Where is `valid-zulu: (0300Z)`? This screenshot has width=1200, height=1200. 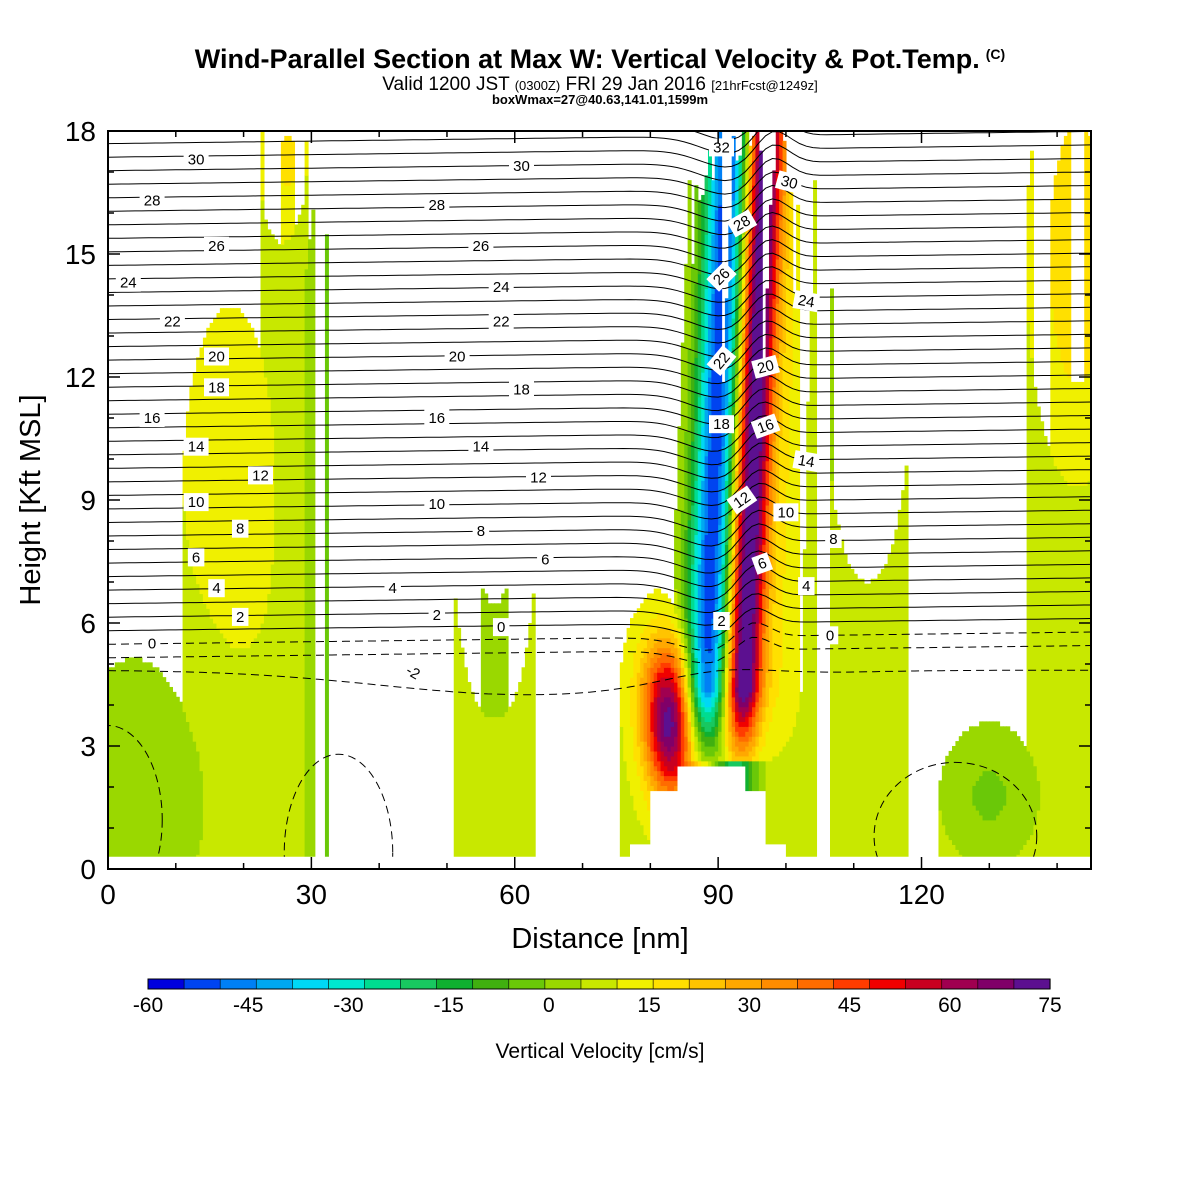
valid-zulu: (0300Z) is located at coordinates (537, 85).